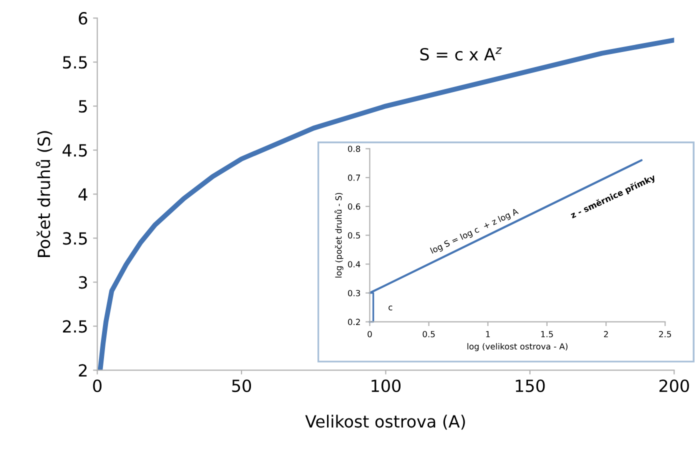  What do you see at coordinates (428, 334) in the screenshot?
I see `x-tick-label: 0.5` at bounding box center [428, 334].